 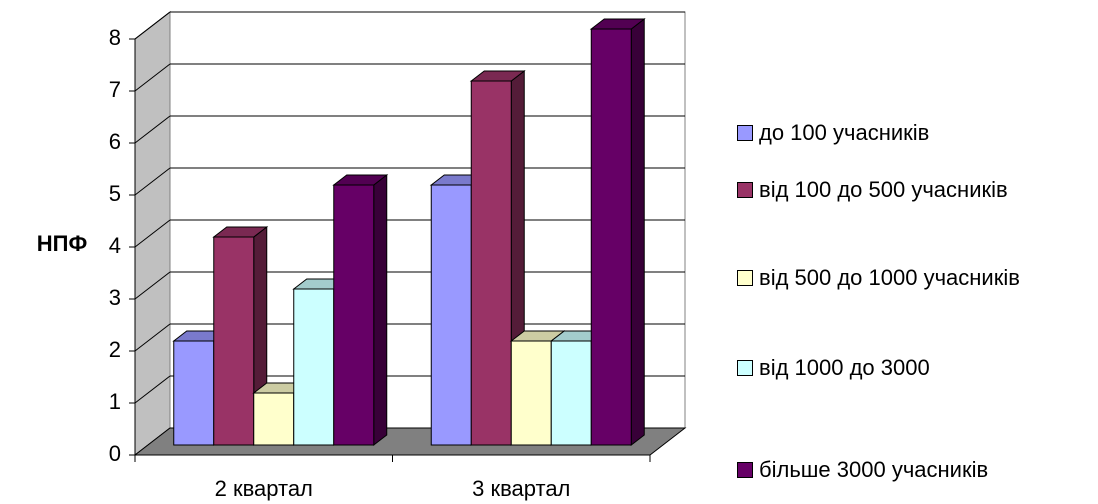 What do you see at coordinates (874, 469) in the screenshot?
I see `legend-label: більше 3000 учасників` at bounding box center [874, 469].